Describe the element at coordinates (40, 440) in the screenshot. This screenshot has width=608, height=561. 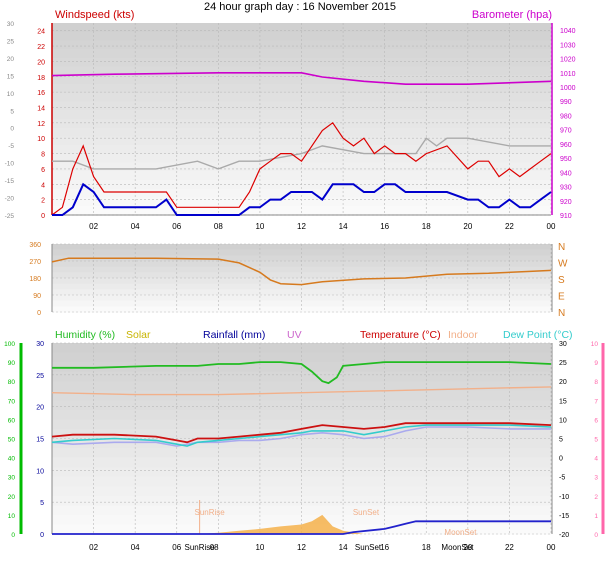
I see `y-tick-rain: 15` at that location.